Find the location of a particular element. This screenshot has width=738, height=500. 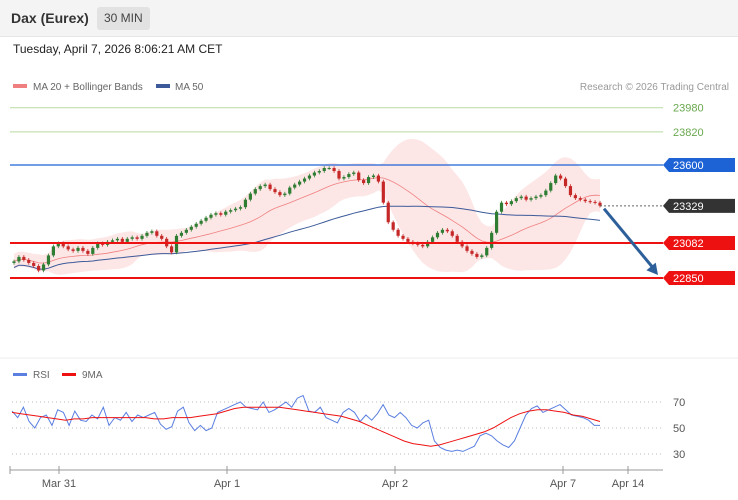

x-tick: Mar 31 is located at coordinates (59, 478).